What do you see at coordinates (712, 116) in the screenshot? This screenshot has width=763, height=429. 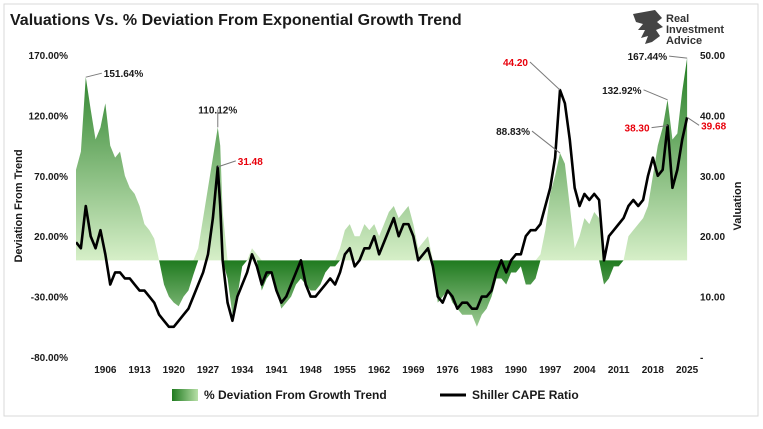 I see `right-tick-label: 40.00` at bounding box center [712, 116].